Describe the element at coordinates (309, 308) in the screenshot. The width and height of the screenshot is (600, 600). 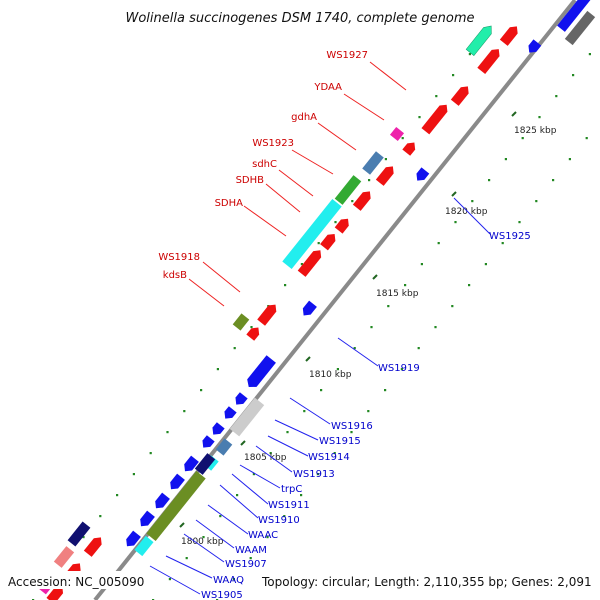
I see `gene-blue-r3` at that location.